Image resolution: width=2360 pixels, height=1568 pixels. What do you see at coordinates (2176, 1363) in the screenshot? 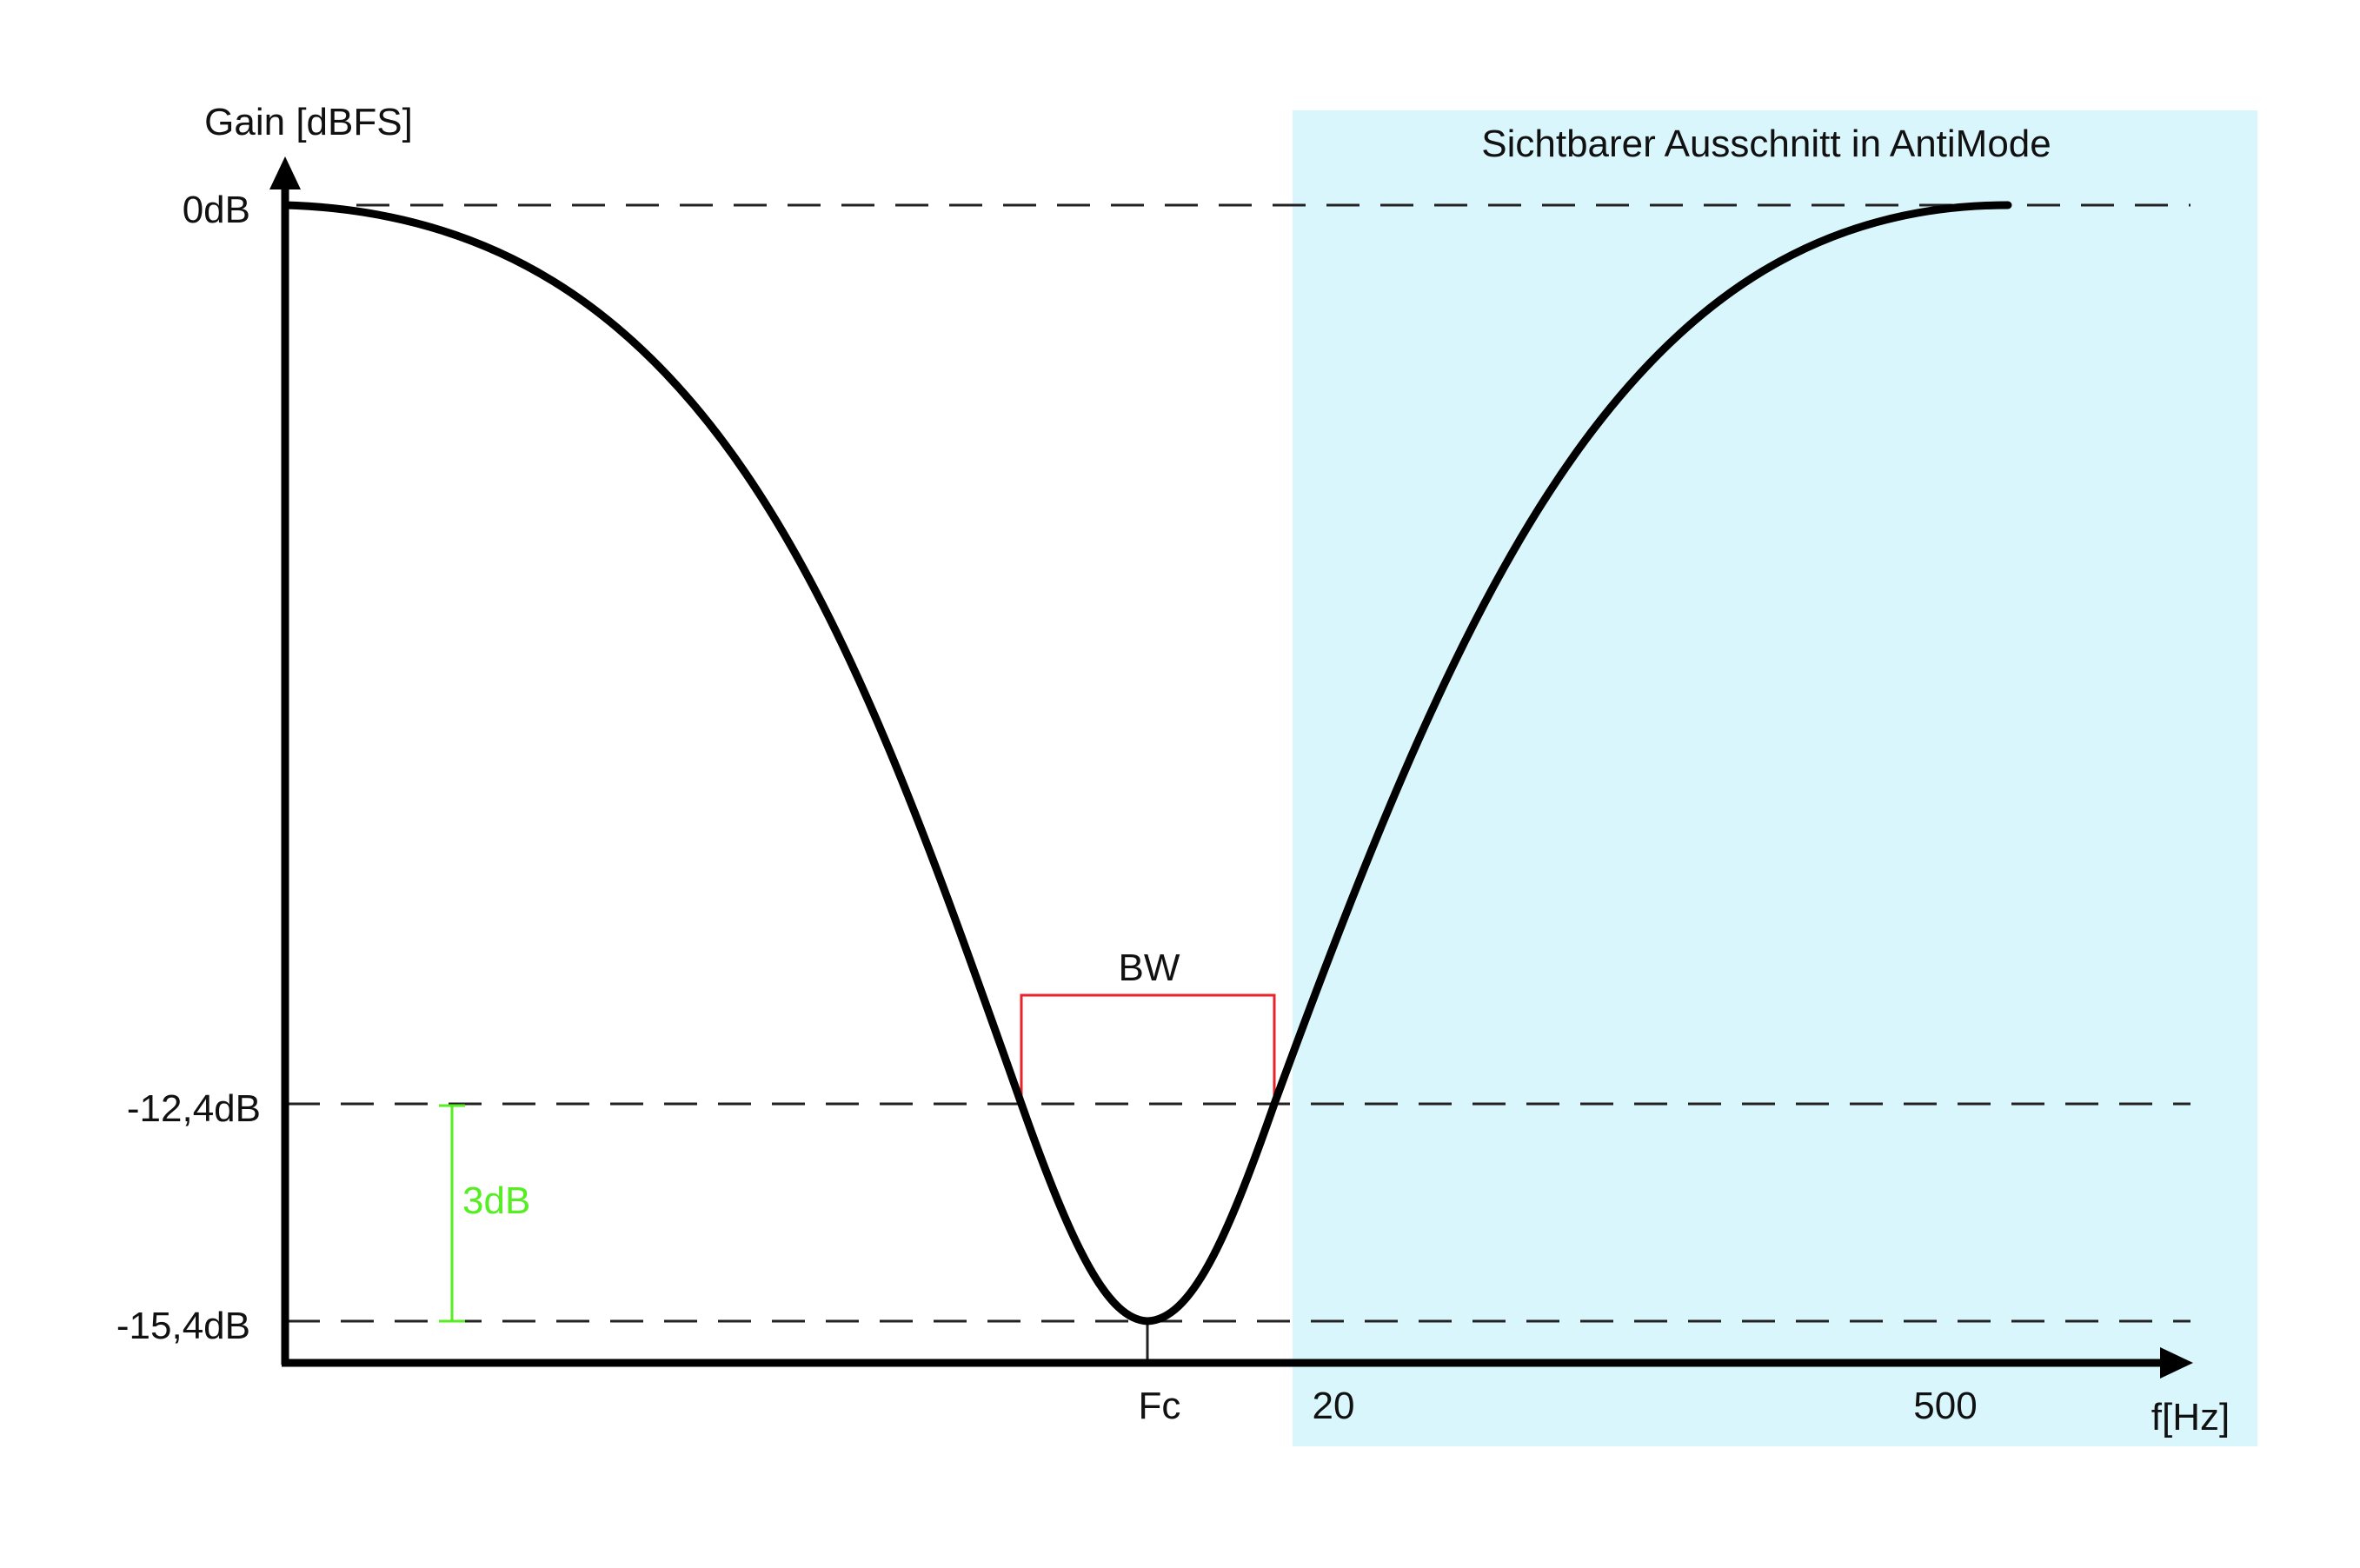
I see `x-axis-arrow` at bounding box center [2176, 1363].